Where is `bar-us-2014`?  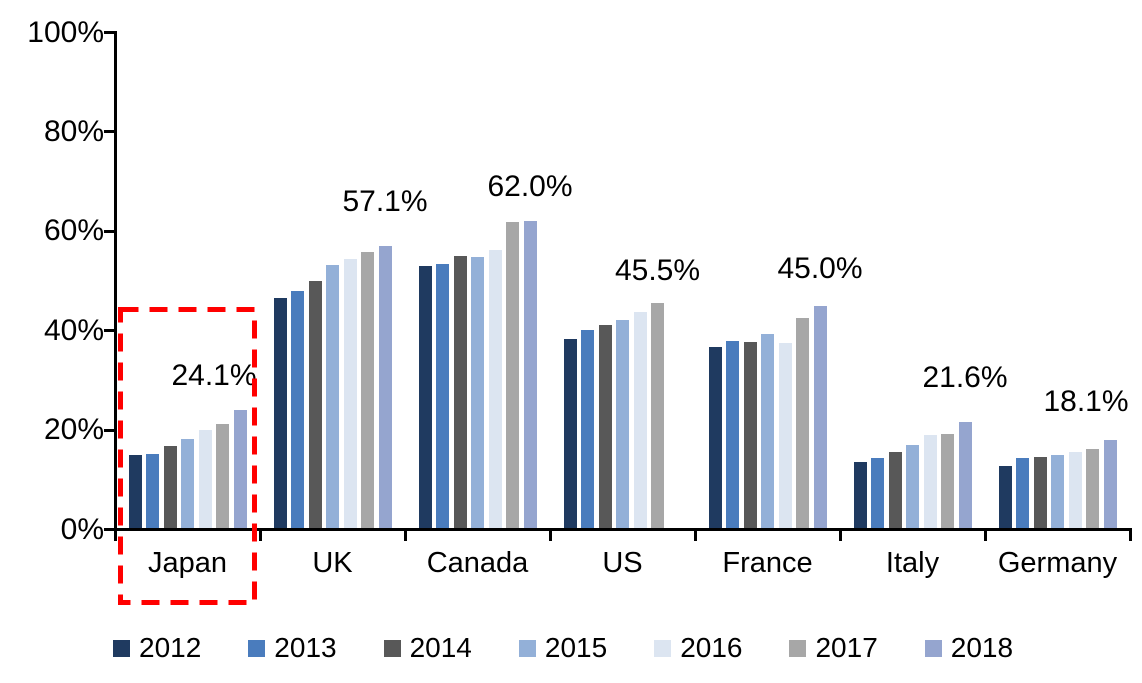 bar-us-2014 is located at coordinates (605, 427).